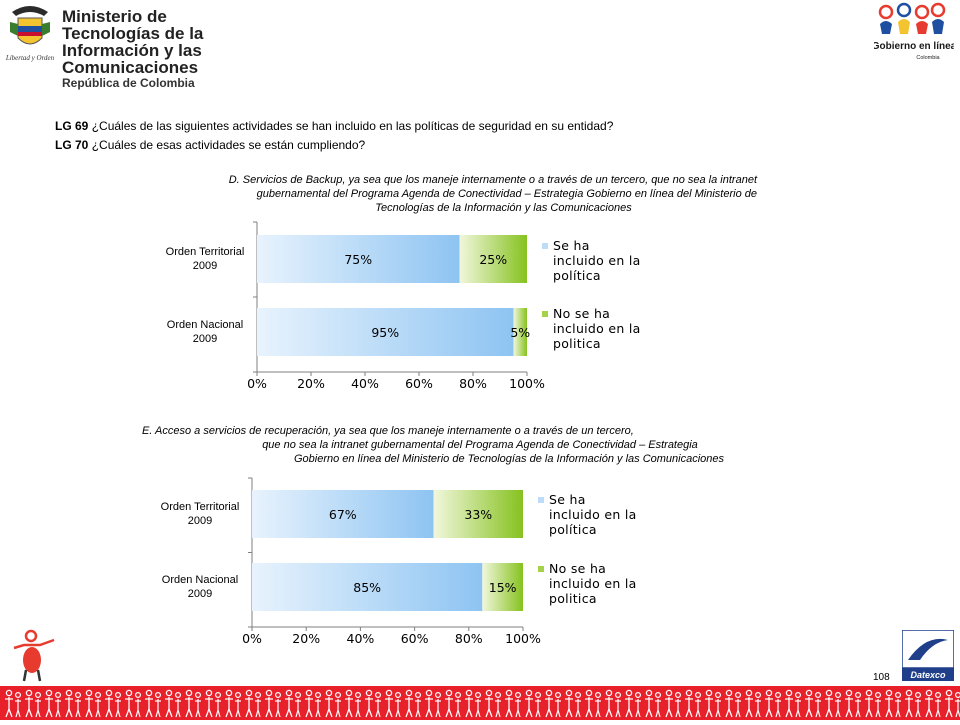 The width and height of the screenshot is (960, 725). I want to click on gobierno-en-linea-logo: Gobierno en línea Colombia, so click(914, 33).